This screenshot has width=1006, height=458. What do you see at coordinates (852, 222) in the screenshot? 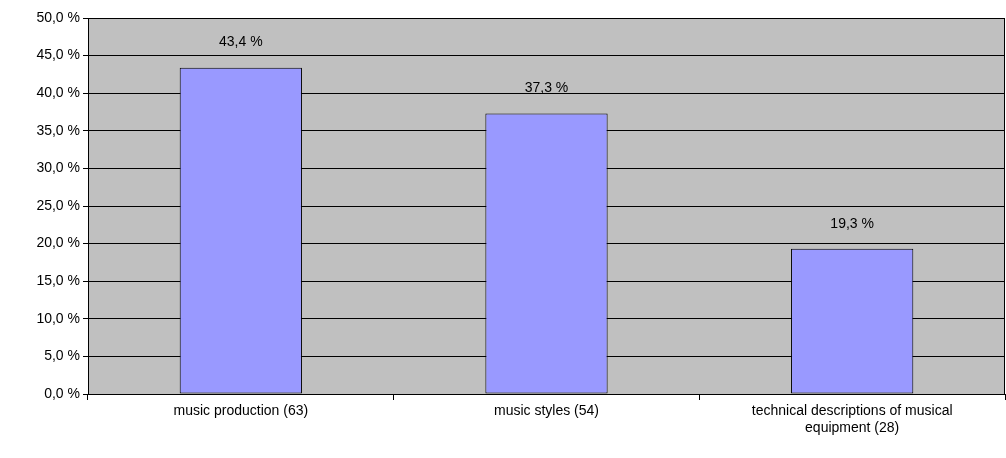
I see `data-label: 19,3 %` at bounding box center [852, 222].